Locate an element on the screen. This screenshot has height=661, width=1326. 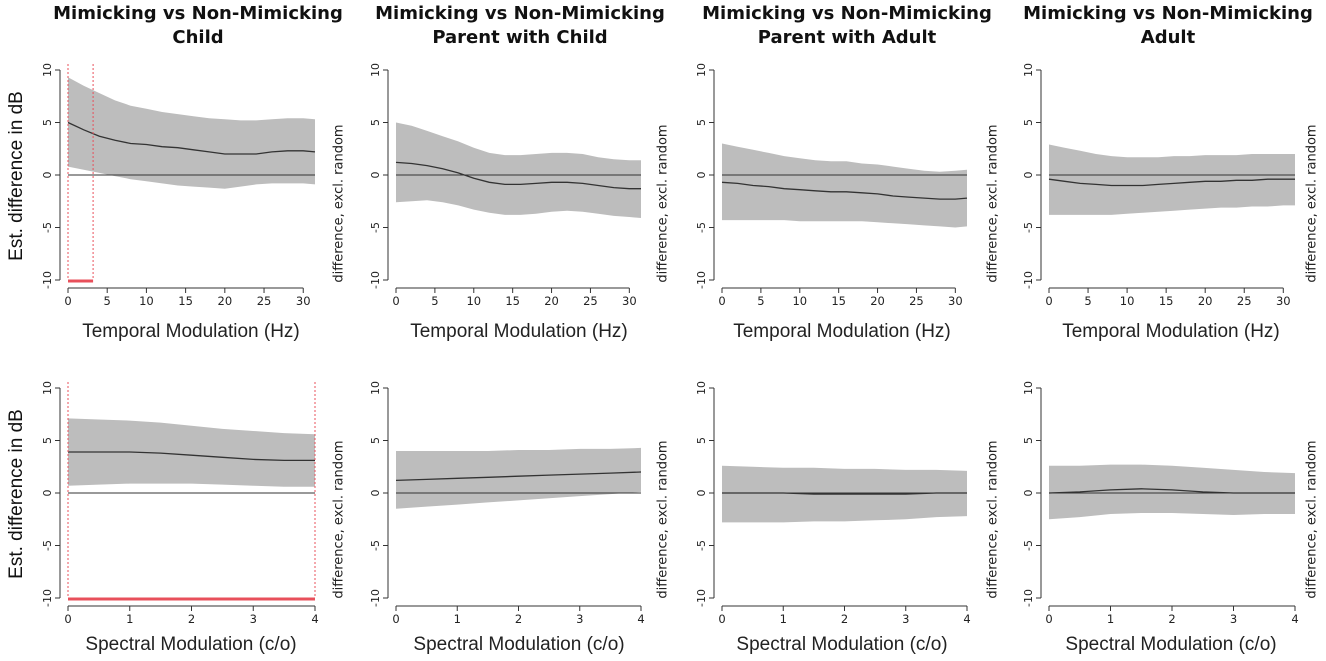
y-tick-label-6: -10 is located at coordinates (375, 598).